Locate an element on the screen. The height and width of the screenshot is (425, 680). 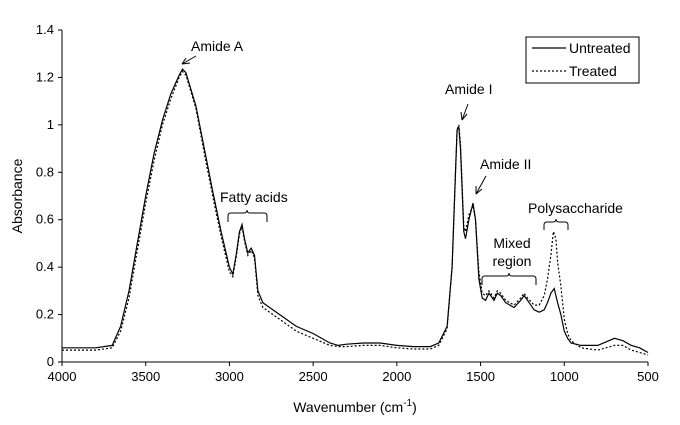
legend: Untreated Treated is located at coordinates (582, 60).